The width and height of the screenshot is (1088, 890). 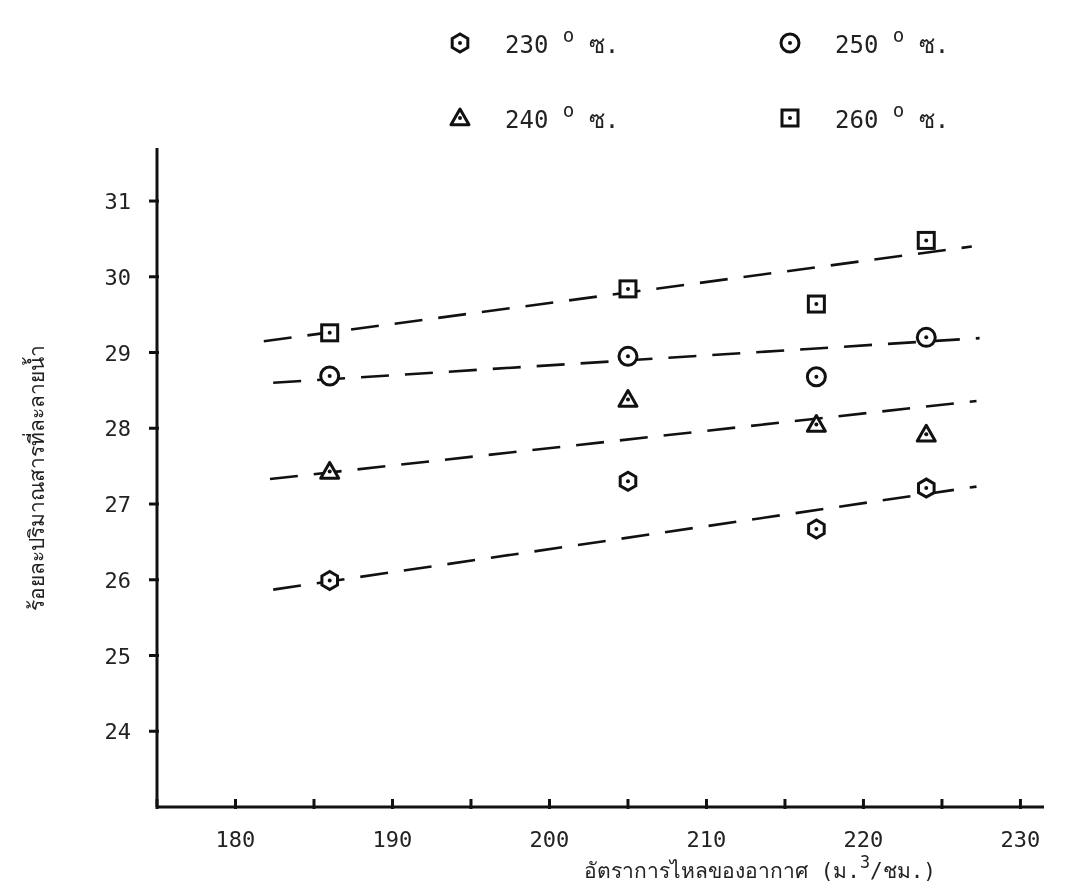 What do you see at coordinates (117, 429) in the screenshot?
I see `y-tick-label: 28` at bounding box center [117, 429].